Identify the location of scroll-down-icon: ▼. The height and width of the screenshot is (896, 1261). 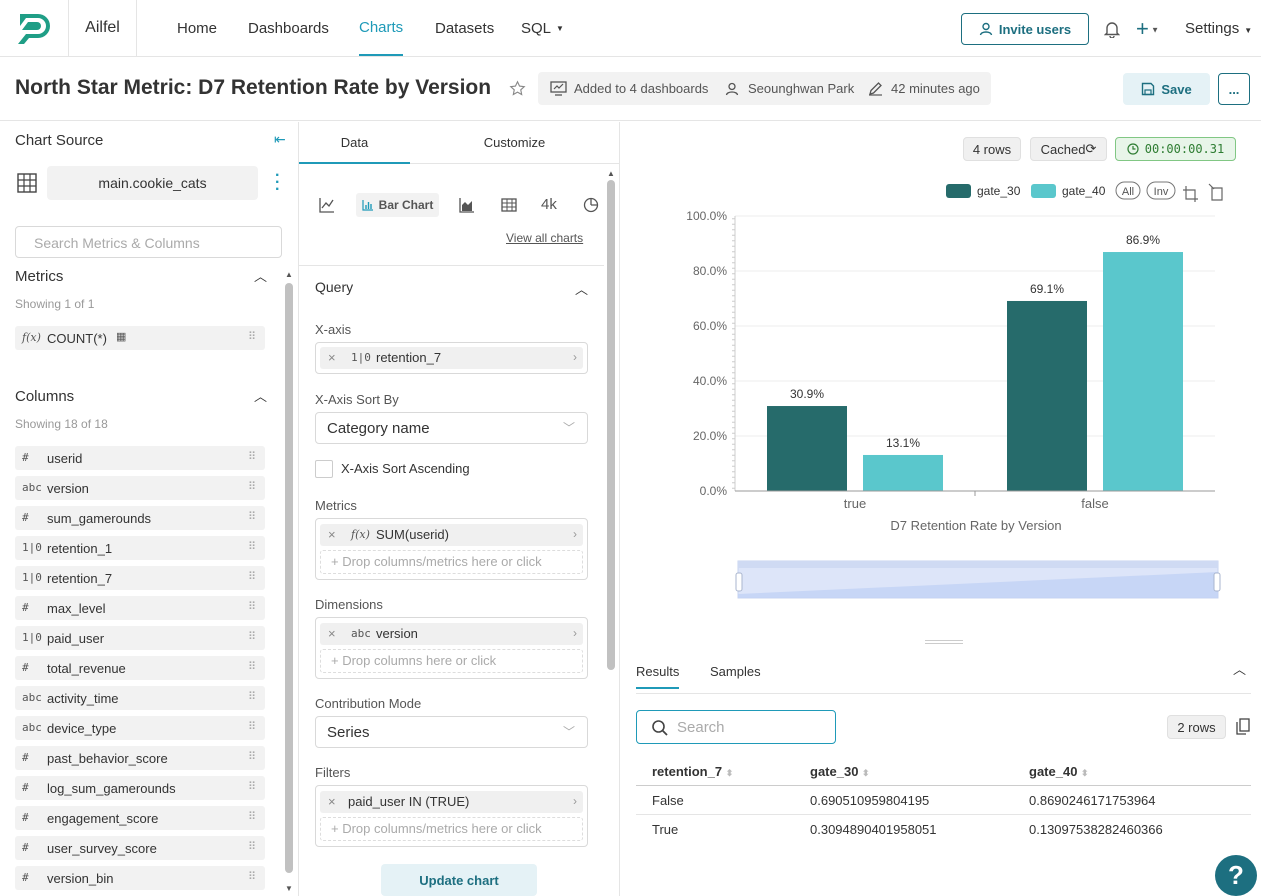
(289, 888).